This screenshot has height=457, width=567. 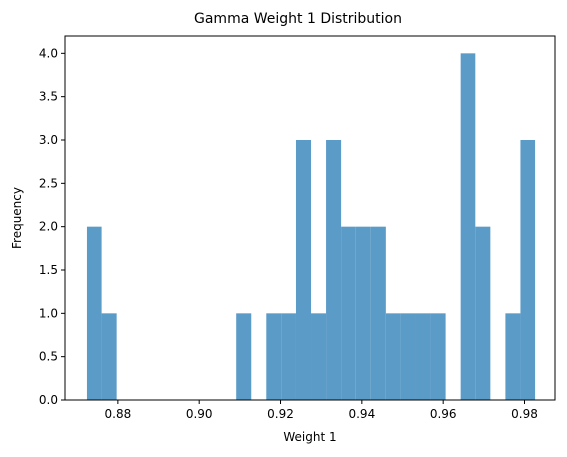 What do you see at coordinates (321, 410) in the screenshot?
I see `x-axis-ticks: 0.88 0.90 0.92 0.94 0.96 0.98` at bounding box center [321, 410].